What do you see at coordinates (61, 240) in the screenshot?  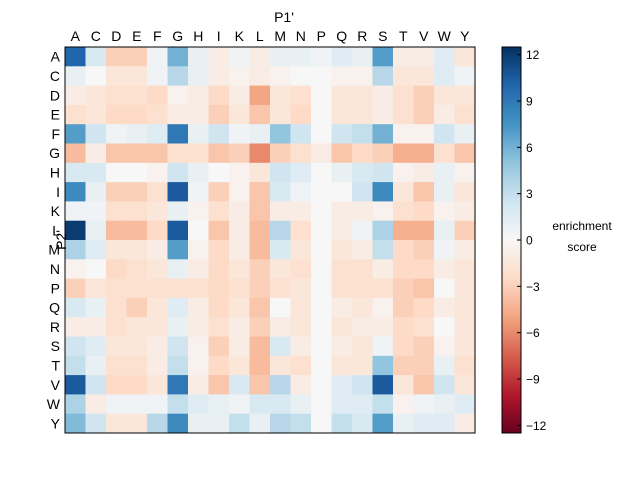 I see `y-axis-label: P2'` at bounding box center [61, 240].